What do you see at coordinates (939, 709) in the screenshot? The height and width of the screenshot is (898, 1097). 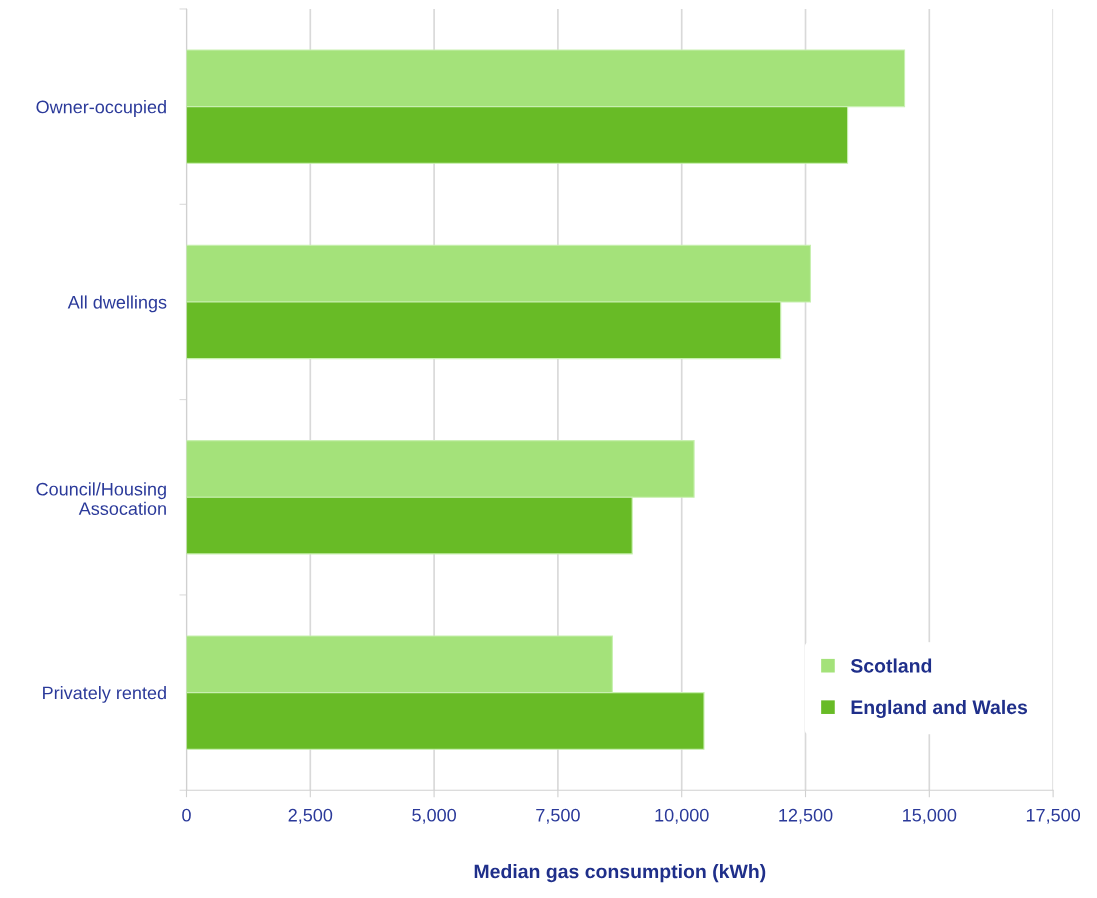 I see `legend-label: England and Wales` at bounding box center [939, 709].